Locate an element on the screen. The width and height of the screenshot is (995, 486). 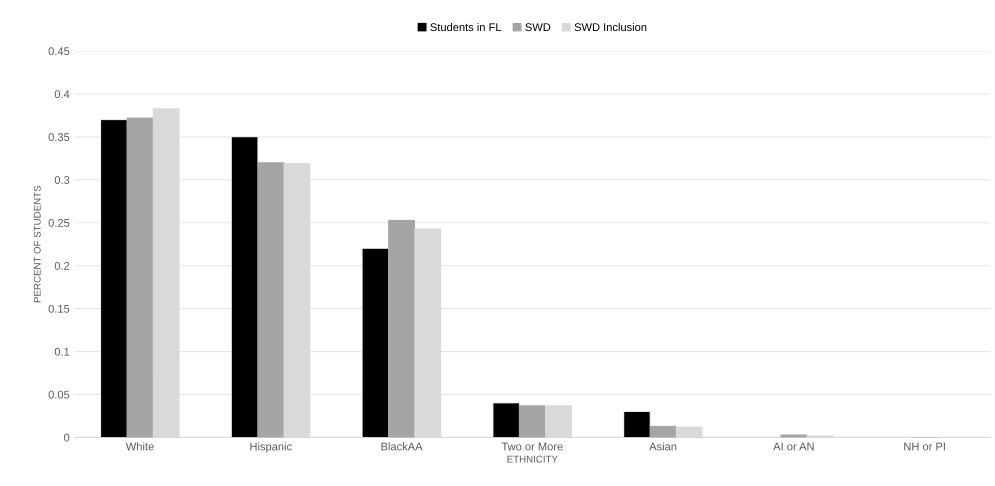
x-tick-label: Two or More is located at coordinates (532, 446).